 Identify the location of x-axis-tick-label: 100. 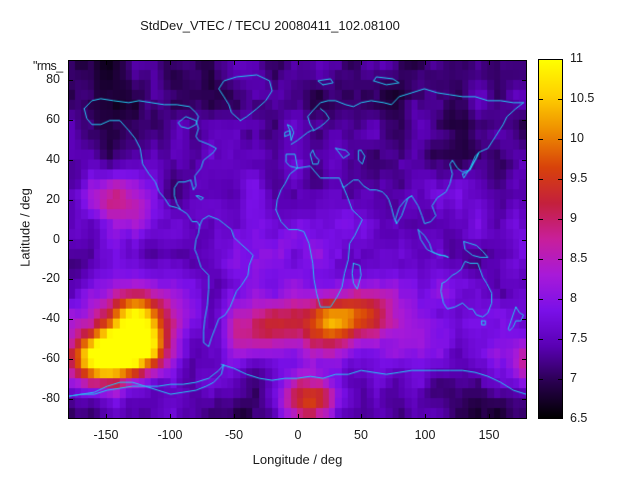
(425, 435).